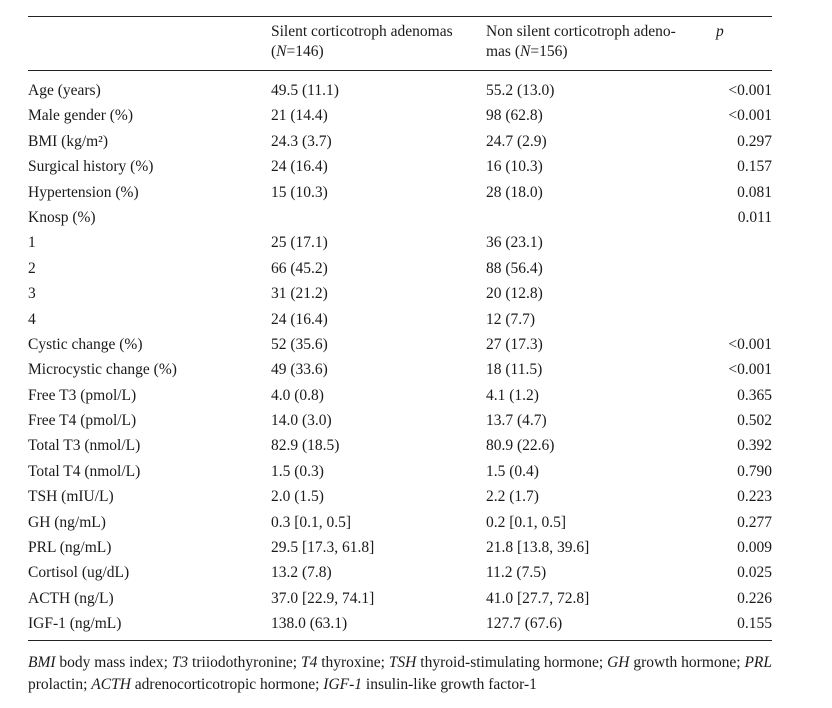 This screenshot has width=832, height=708. Describe the element at coordinates (520, 90) in the screenshot. I see `cell-nonsilent: 55.2 (13.0)` at that location.